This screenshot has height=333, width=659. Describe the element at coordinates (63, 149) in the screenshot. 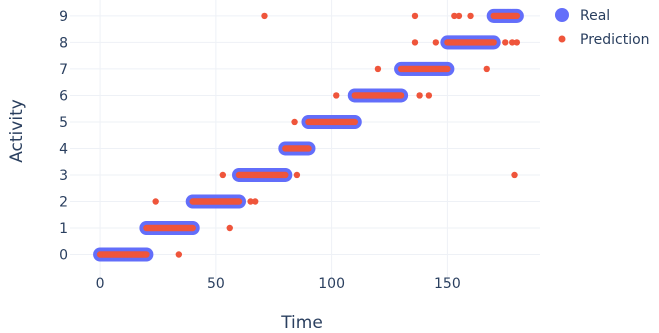

I see `y-tick-label: 4` at that location.